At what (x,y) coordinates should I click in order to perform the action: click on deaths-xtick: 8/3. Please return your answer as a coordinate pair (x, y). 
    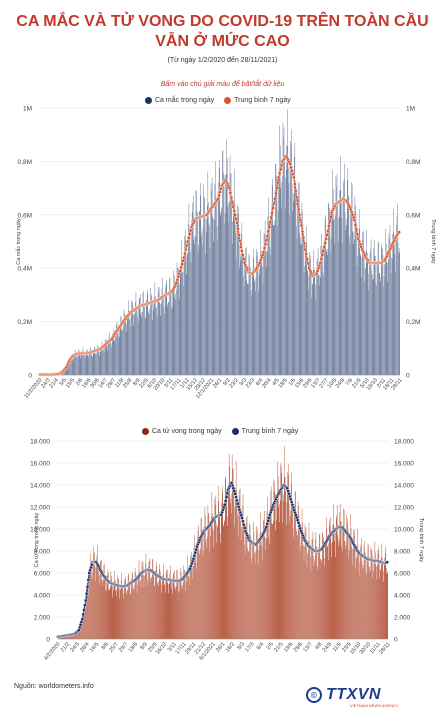
    Looking at the image, I should click on (241, 646).